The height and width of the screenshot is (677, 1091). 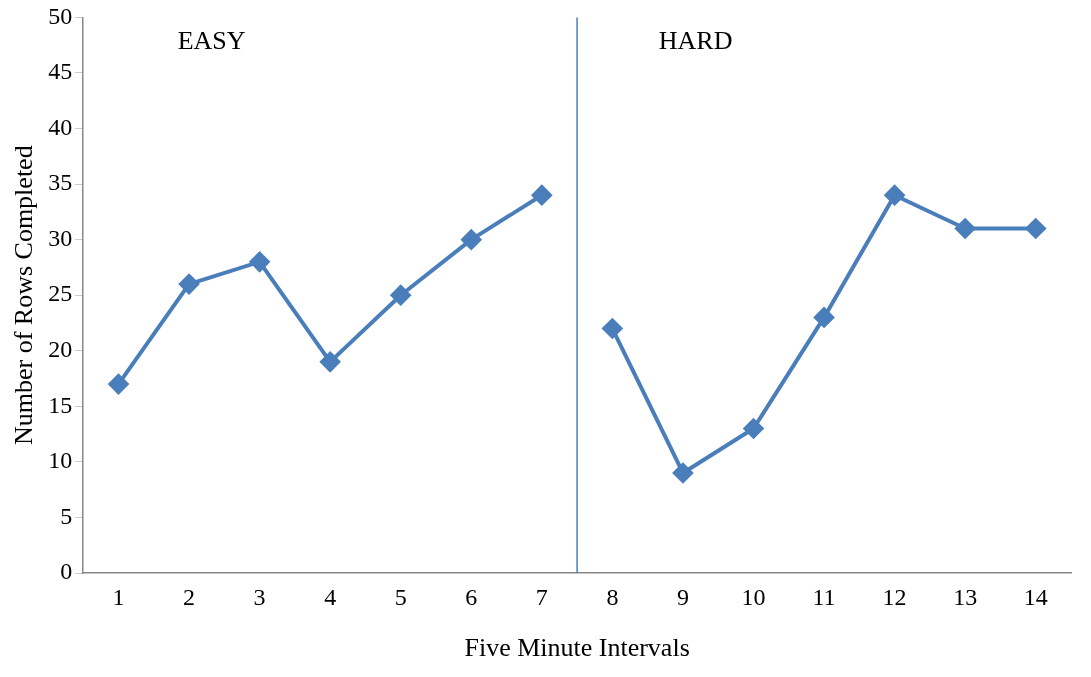 I want to click on x-tick-label: 14, so click(x=1035, y=596).